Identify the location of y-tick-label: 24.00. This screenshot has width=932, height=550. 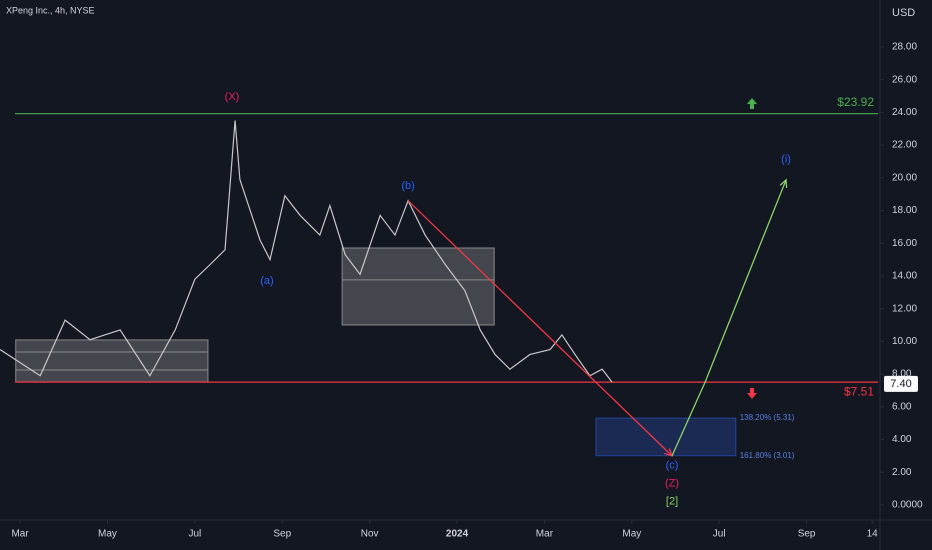
(904, 112).